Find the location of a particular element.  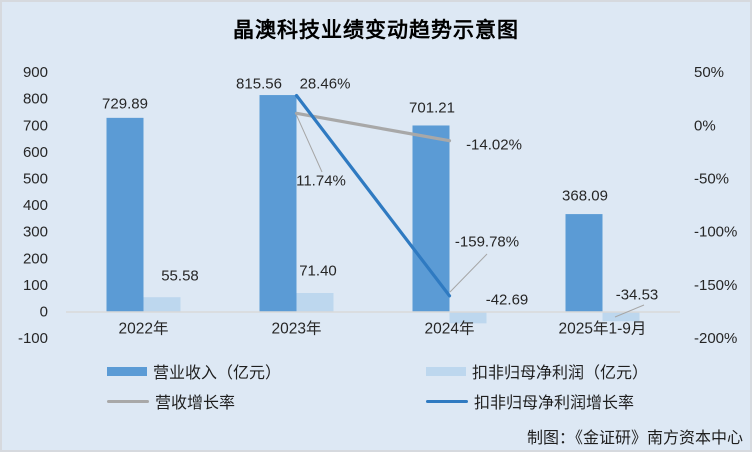

revenue-bar-2023年 is located at coordinates (278, 204).